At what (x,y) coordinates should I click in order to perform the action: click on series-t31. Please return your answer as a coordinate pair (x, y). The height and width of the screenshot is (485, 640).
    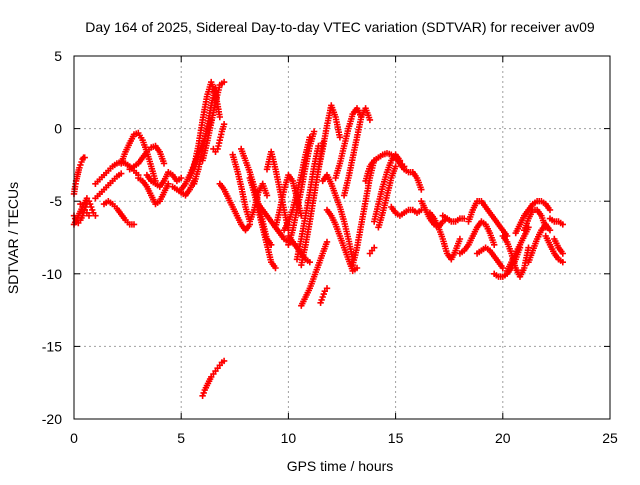
    Looking at the image, I should click on (314, 273).